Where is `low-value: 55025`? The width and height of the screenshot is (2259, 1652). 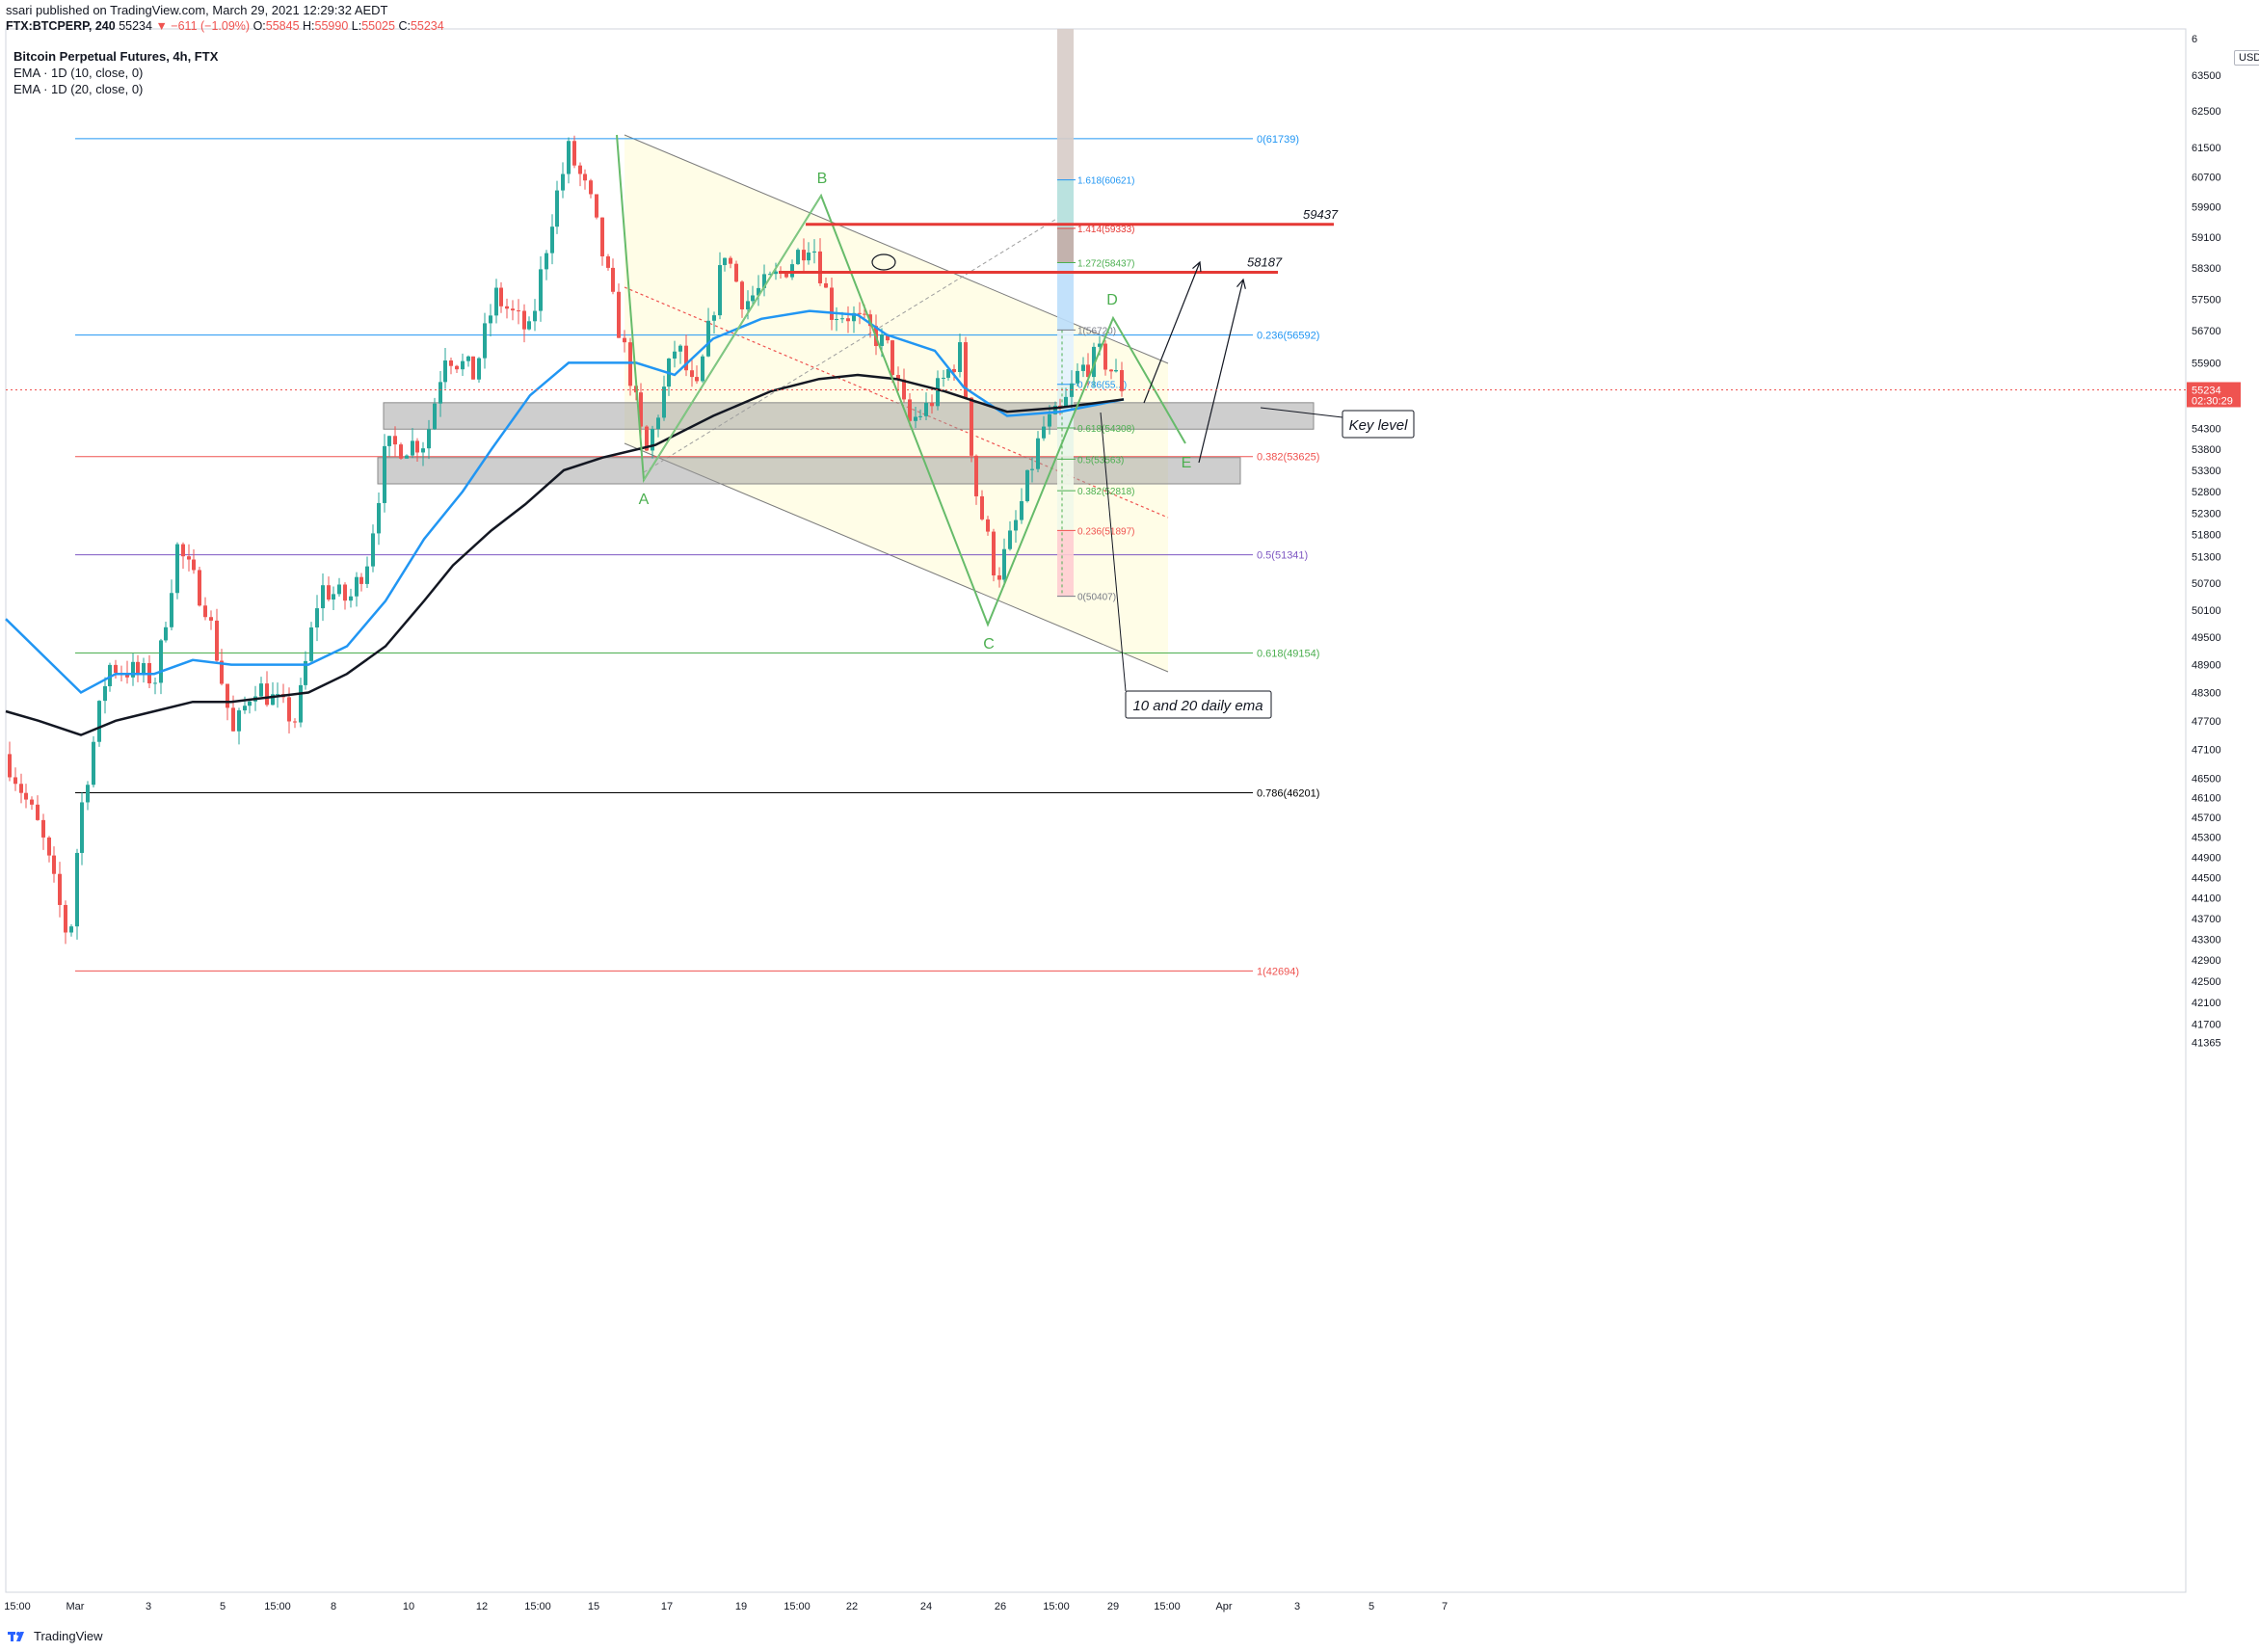
low-value: 55025 is located at coordinates (378, 26).